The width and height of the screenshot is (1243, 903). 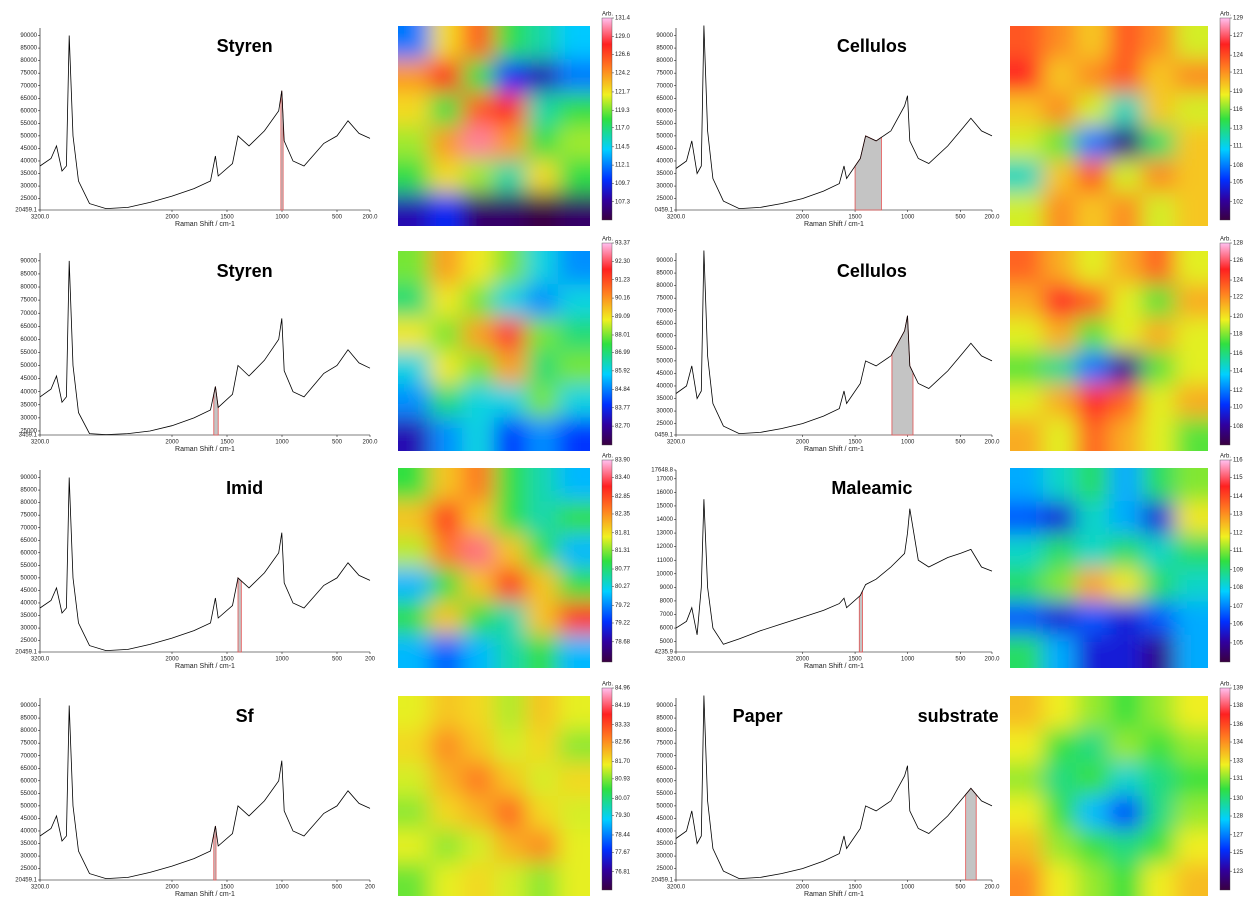 I want to click on colorbar-tick-label: 139.5, so click(x=1238, y=689).